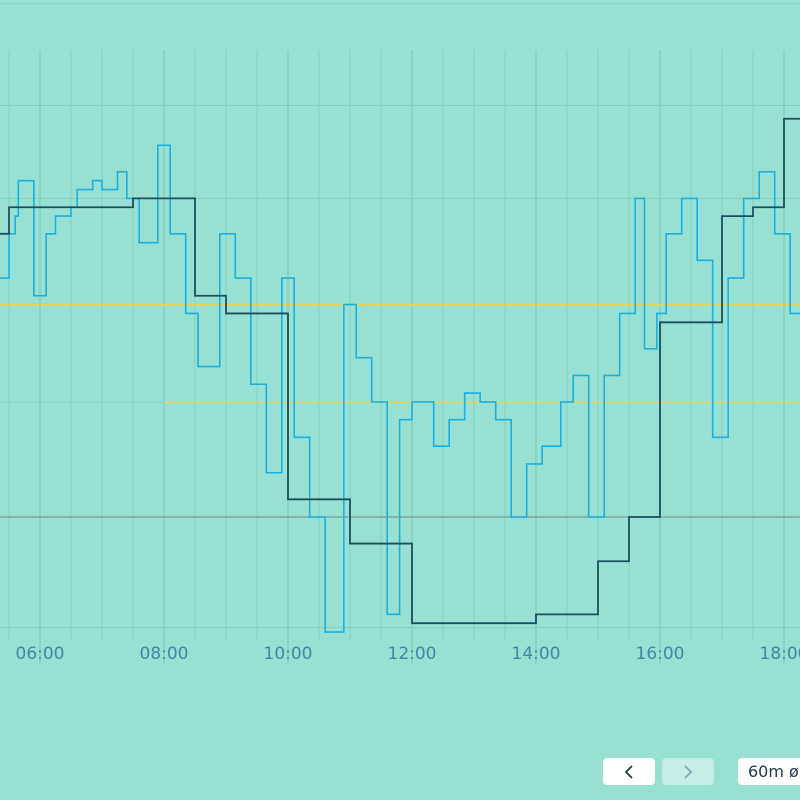 The height and width of the screenshot is (800, 800). What do you see at coordinates (164, 654) in the screenshot?
I see `x-tick-label: 08:00` at bounding box center [164, 654].